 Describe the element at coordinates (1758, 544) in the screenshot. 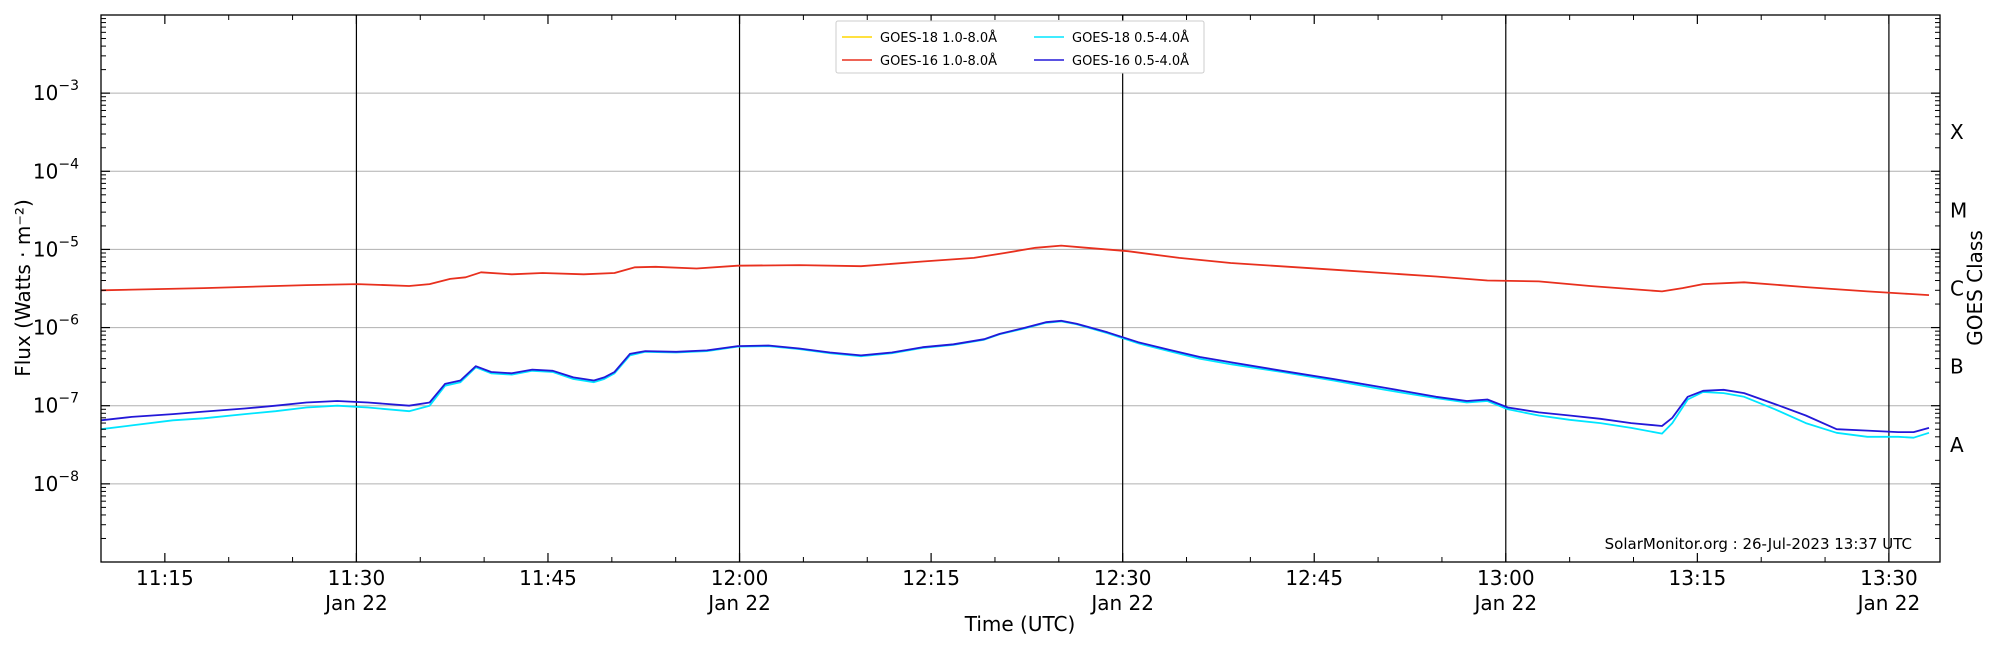

I see `watermark-annotation: SolarMonitor.org : 26-Jul-2023 13:37 UTC` at that location.